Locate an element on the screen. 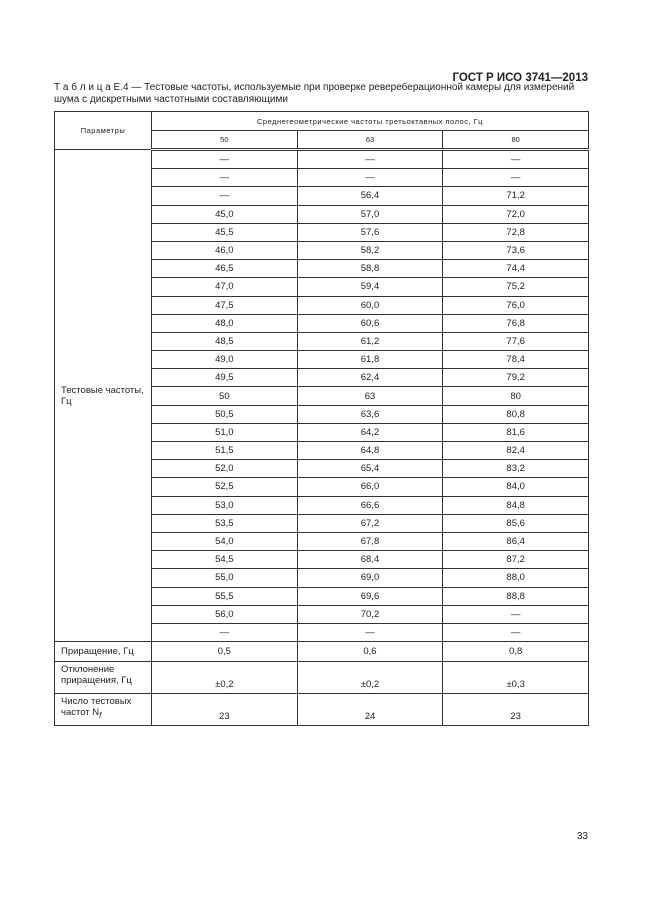  table-cell: 75,2 is located at coordinates (515, 287).